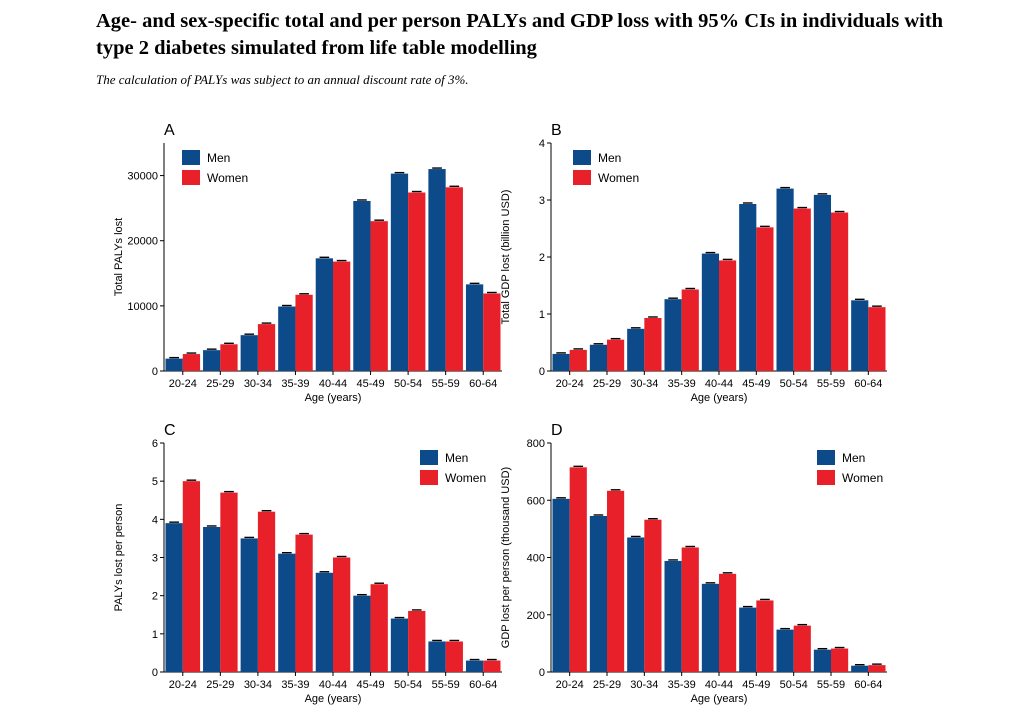 The height and width of the screenshot is (718, 1010). Describe the element at coordinates (155, 635) in the screenshot. I see `y-tick-label: 1` at that location.